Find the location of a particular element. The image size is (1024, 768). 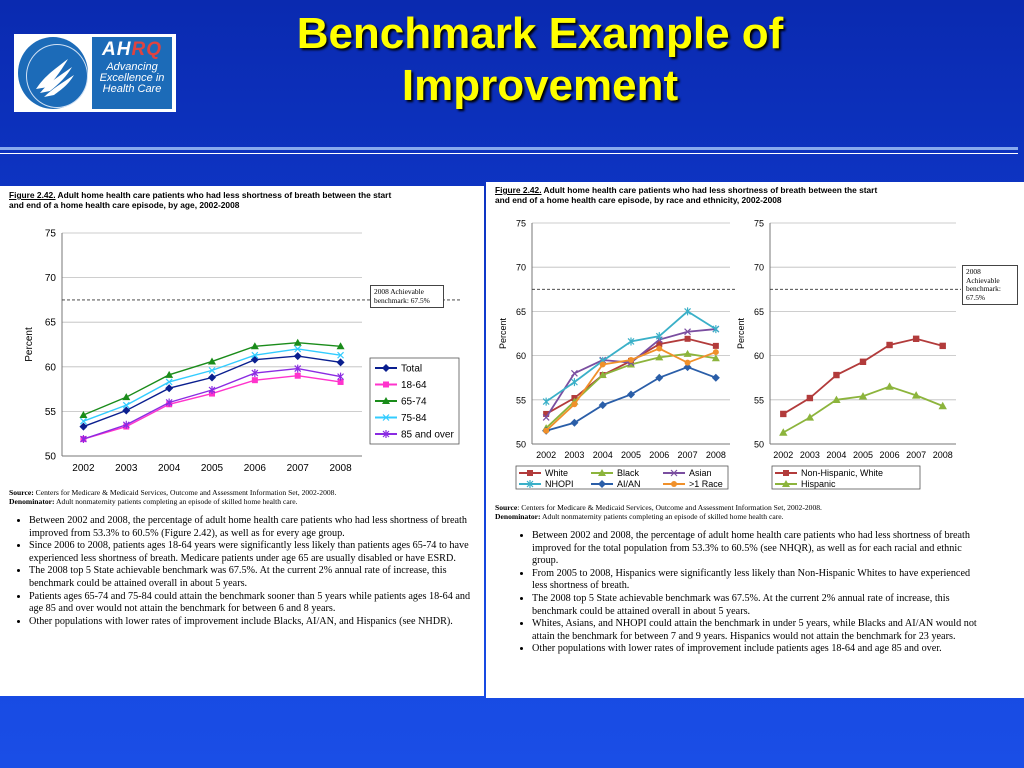

y-tick-label: 60 is located at coordinates (51, 367).